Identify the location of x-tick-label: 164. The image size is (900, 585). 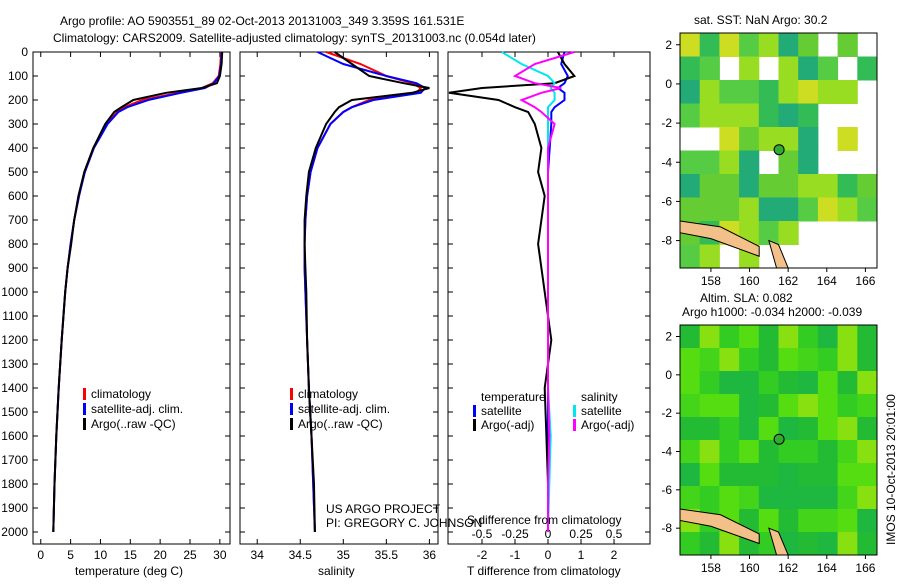
(827, 568).